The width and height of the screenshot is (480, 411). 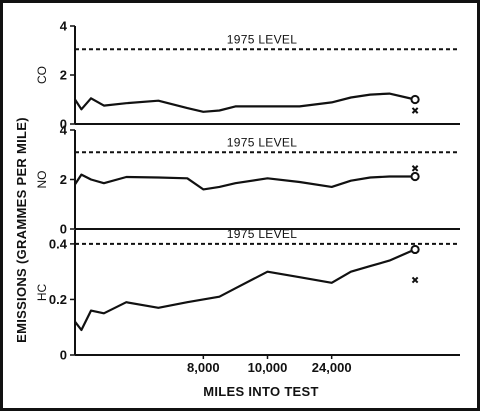 I want to click on x-axis: 8,000 10,000 24,000, so click(x=269, y=365).